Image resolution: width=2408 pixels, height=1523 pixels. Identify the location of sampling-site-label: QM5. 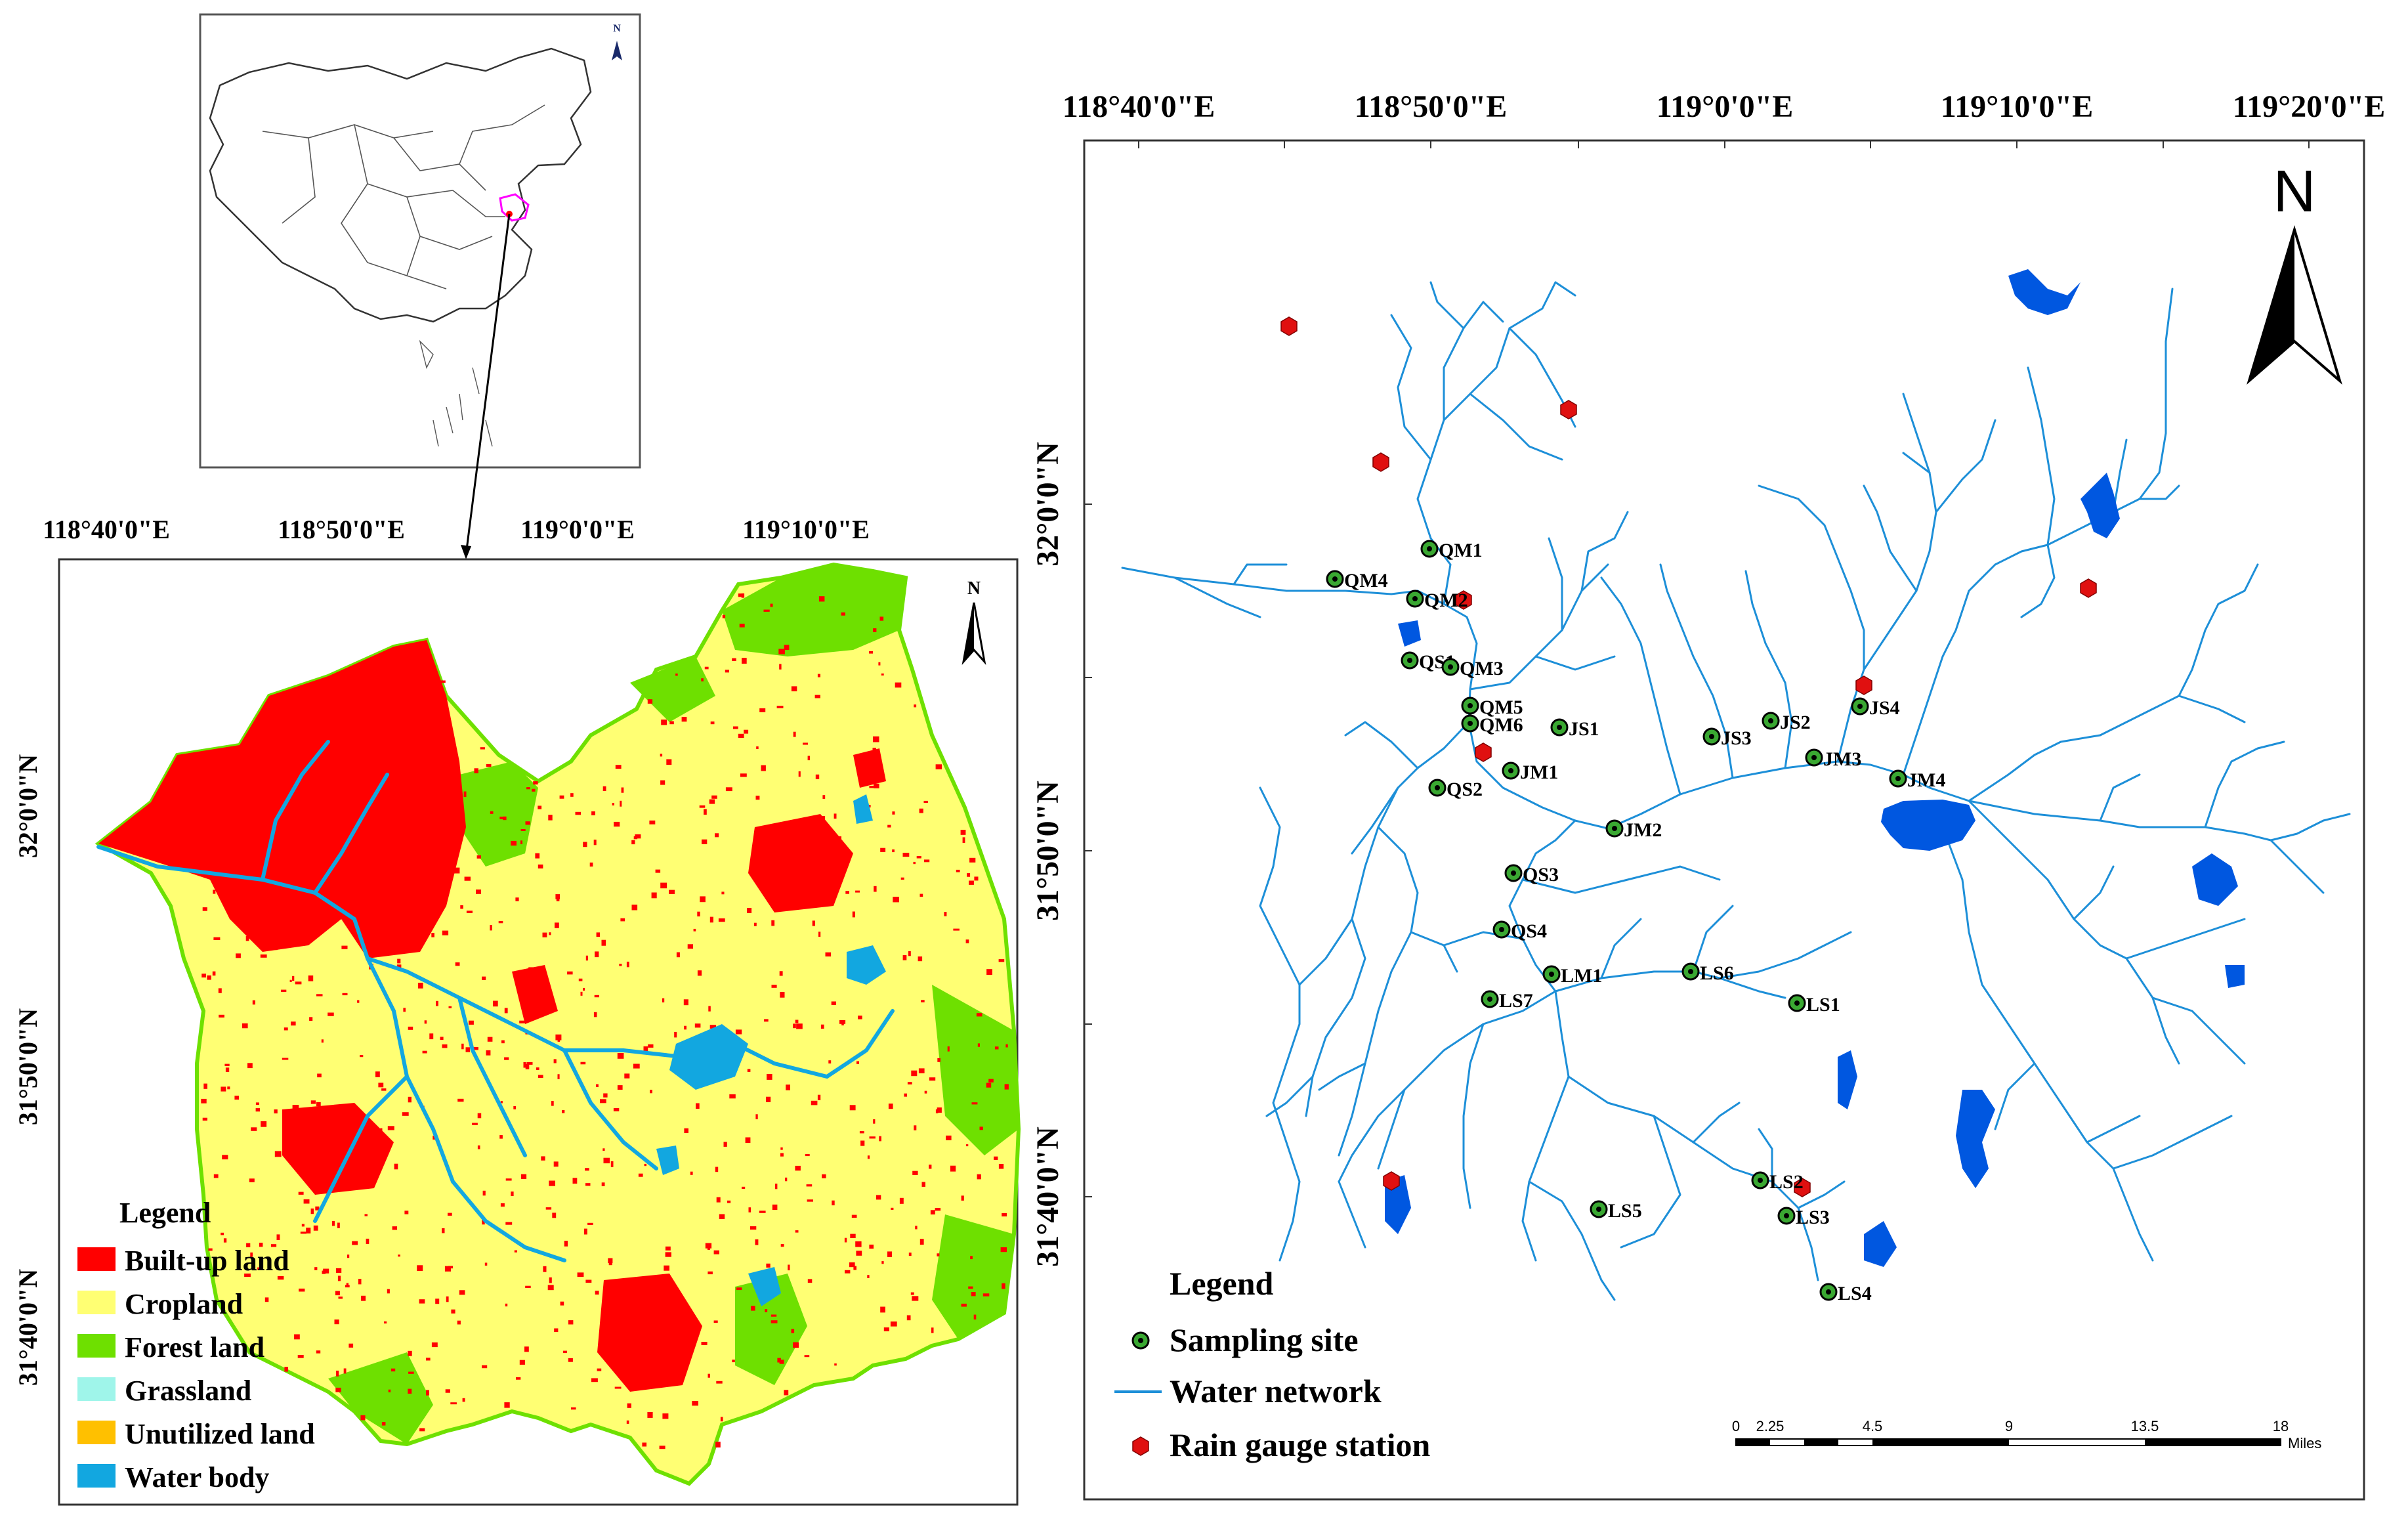
(1501, 708).